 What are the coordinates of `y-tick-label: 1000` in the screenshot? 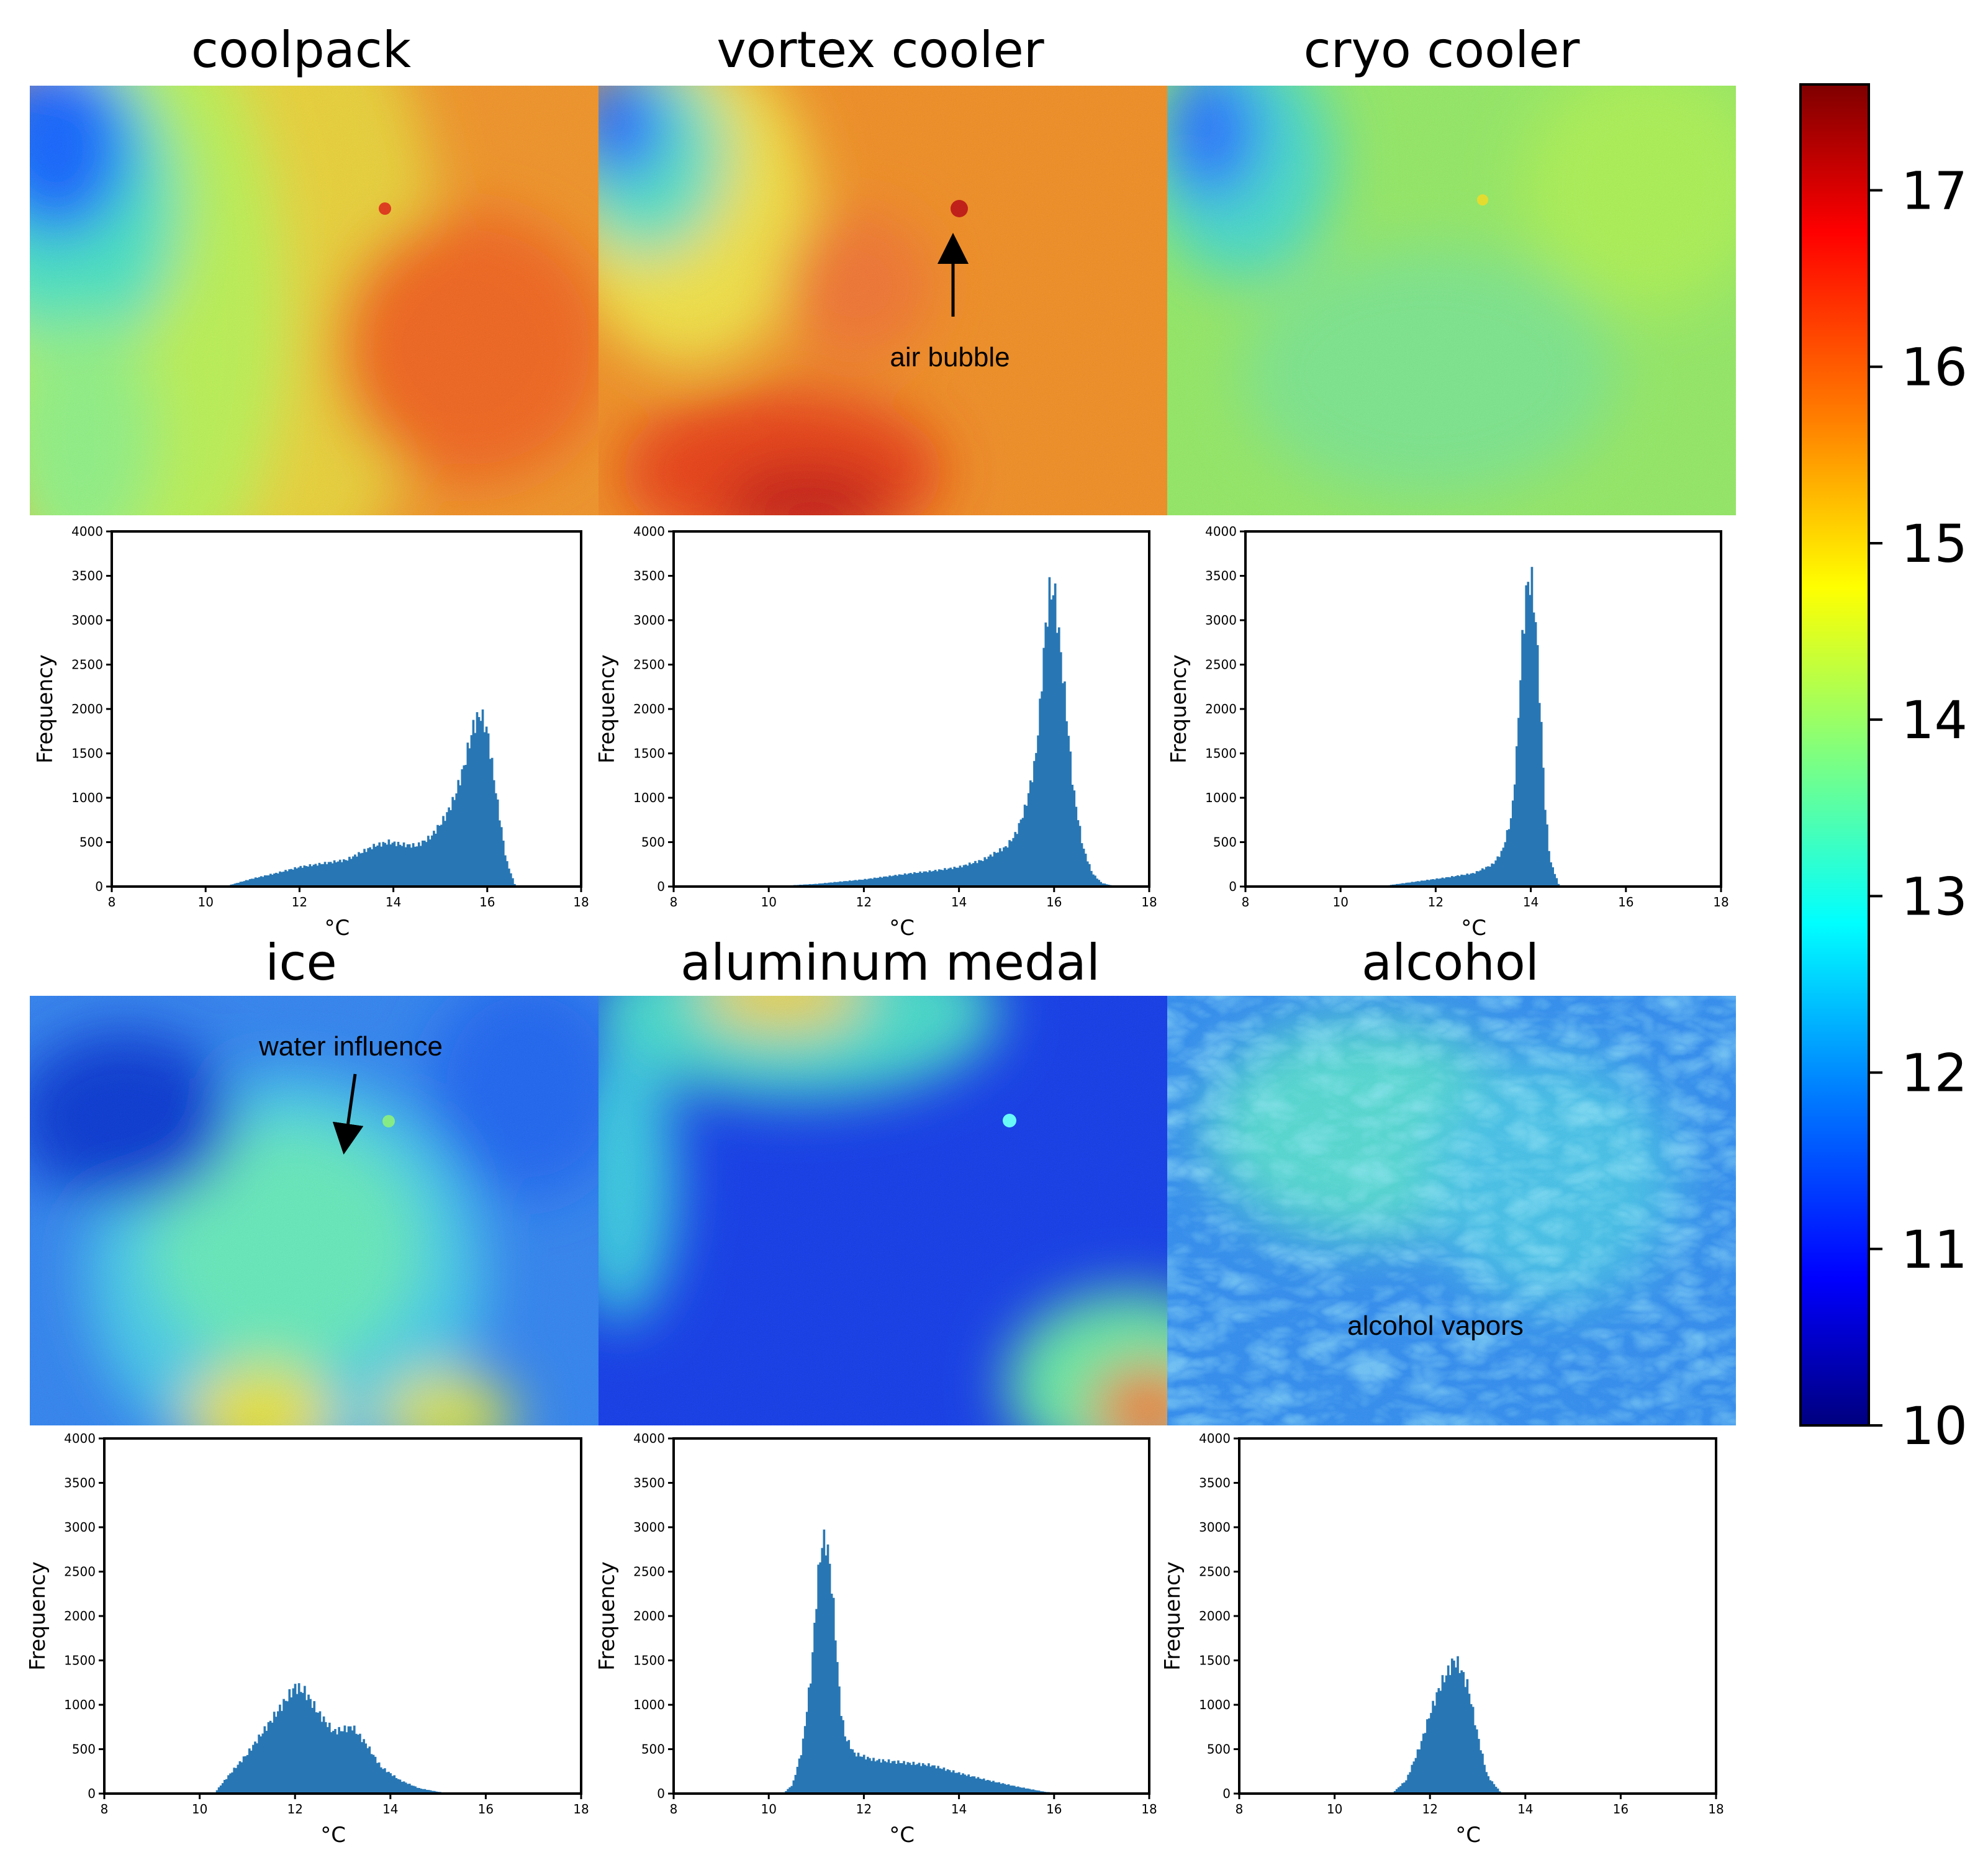 It's located at (649, 798).